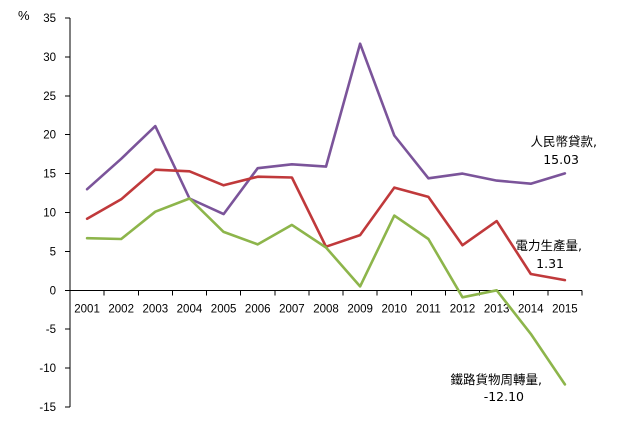 This screenshot has width=617, height=428. I want to click on y-tick-label: -10, so click(47, 369).